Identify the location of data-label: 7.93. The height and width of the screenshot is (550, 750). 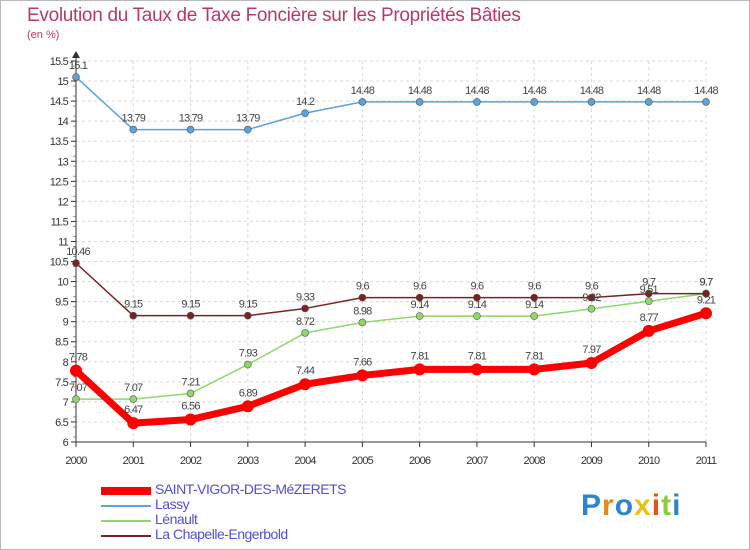
(248, 354).